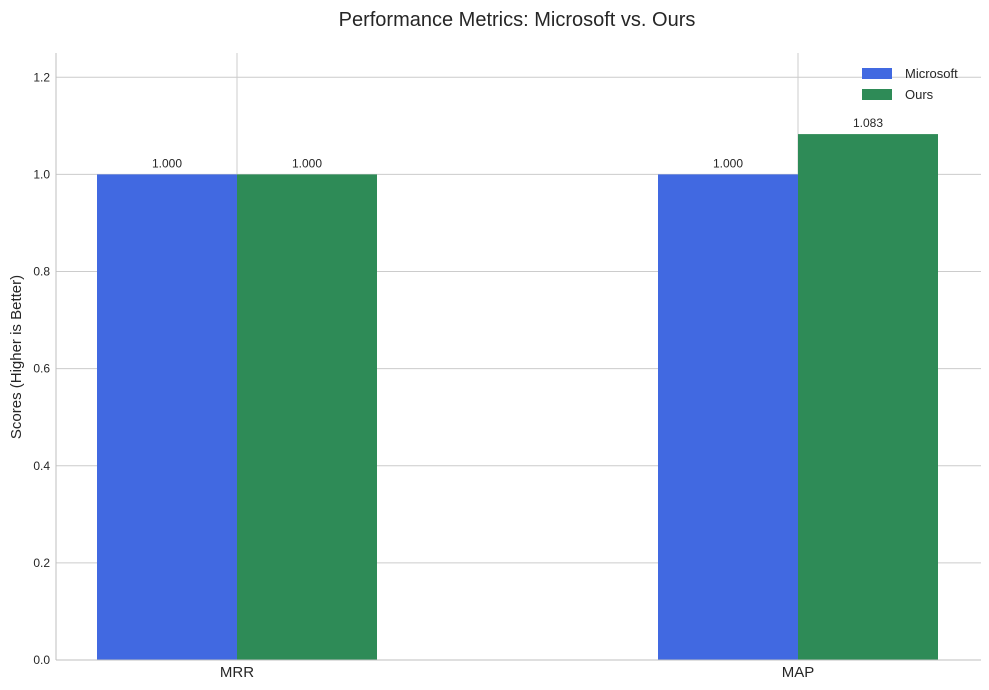 This screenshot has width=989, height=690. What do you see at coordinates (41, 563) in the screenshot?
I see `y-tick-label: 0.2` at bounding box center [41, 563].